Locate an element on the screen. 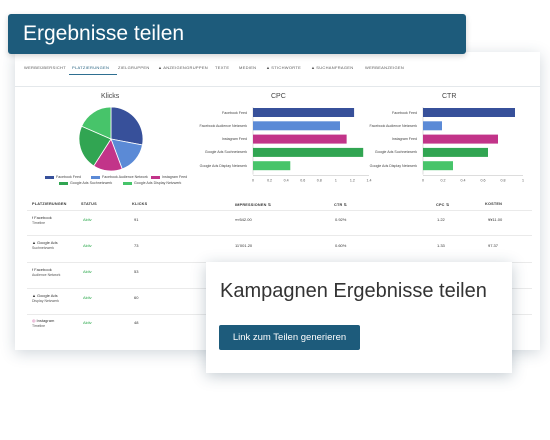  clicks-value: 91 is located at coordinates (136, 219).